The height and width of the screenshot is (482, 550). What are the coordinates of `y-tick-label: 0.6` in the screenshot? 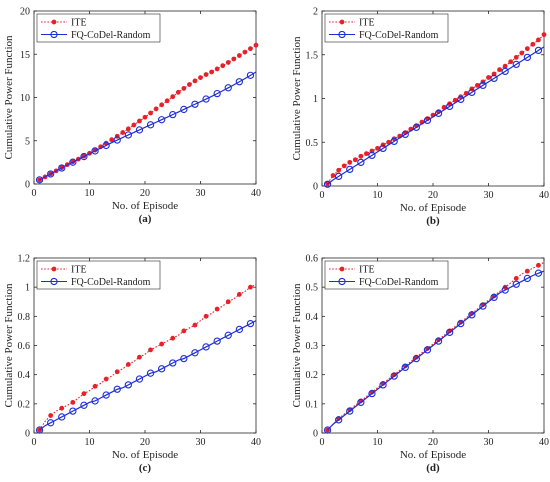 It's located at (312, 259).